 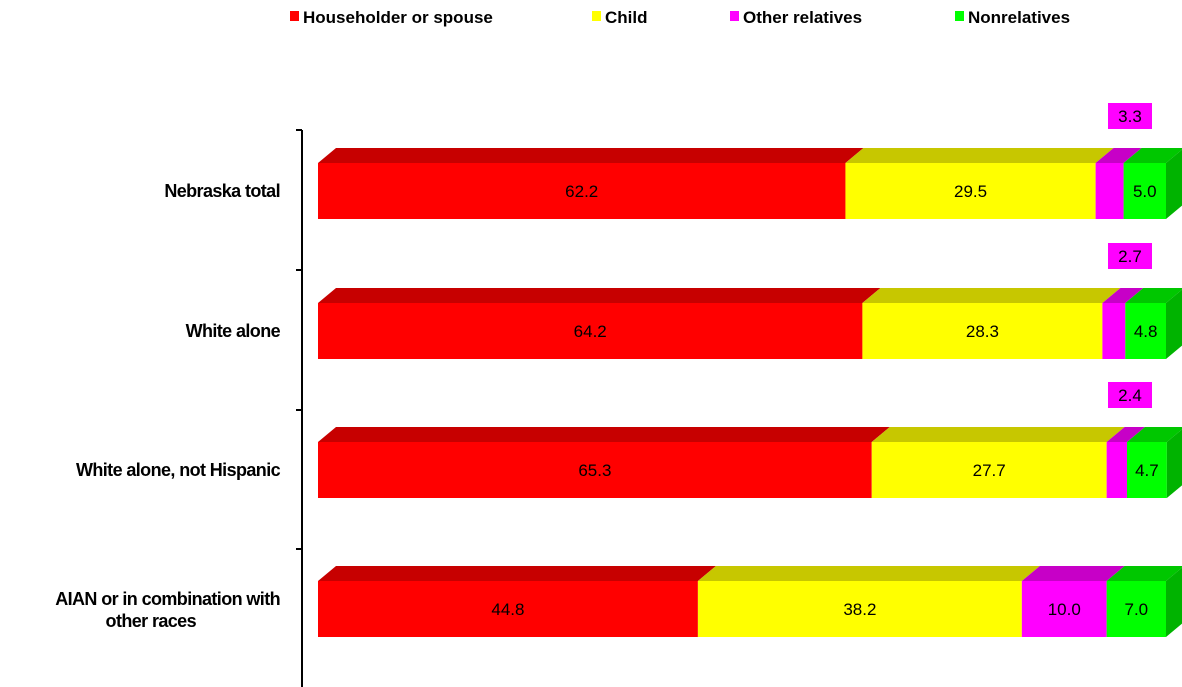 I want to click on legend-swatch-householder-or-spouse, so click(x=294, y=16).